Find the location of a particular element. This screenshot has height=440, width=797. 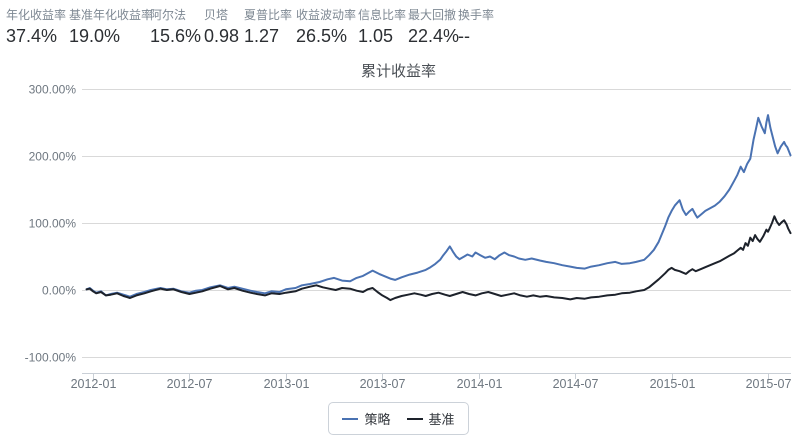

stat-item: 贝塔 0.98 is located at coordinates (224, 27).